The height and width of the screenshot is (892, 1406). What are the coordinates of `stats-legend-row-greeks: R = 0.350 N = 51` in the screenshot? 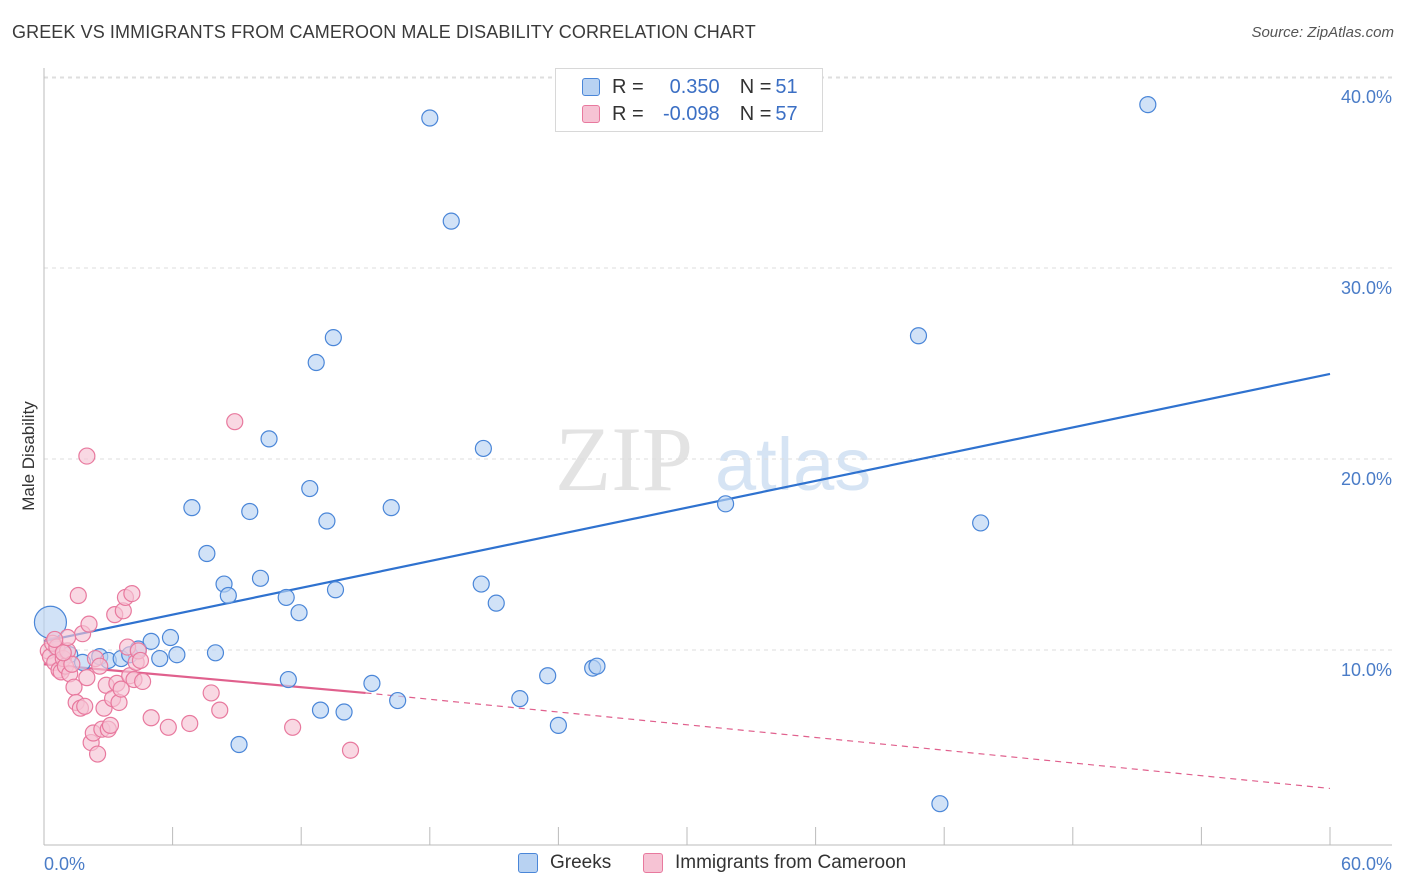 It's located at (677, 87).